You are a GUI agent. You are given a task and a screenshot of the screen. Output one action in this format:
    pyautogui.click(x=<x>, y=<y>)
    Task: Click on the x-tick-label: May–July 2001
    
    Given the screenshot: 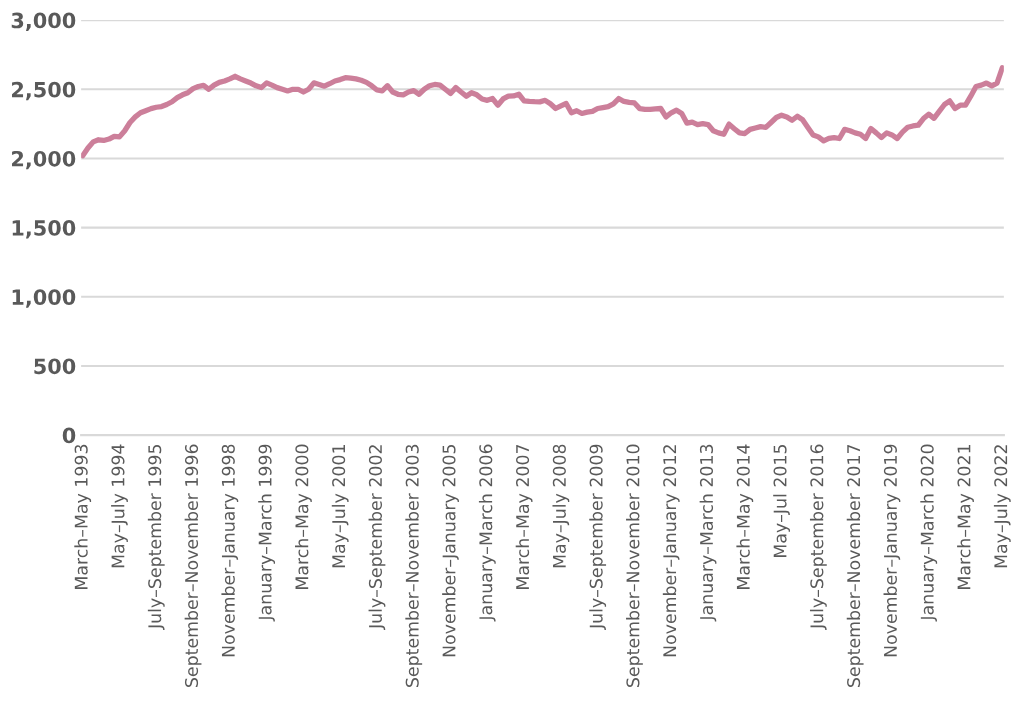 What is the action you would take?
    pyautogui.click(x=340, y=506)
    